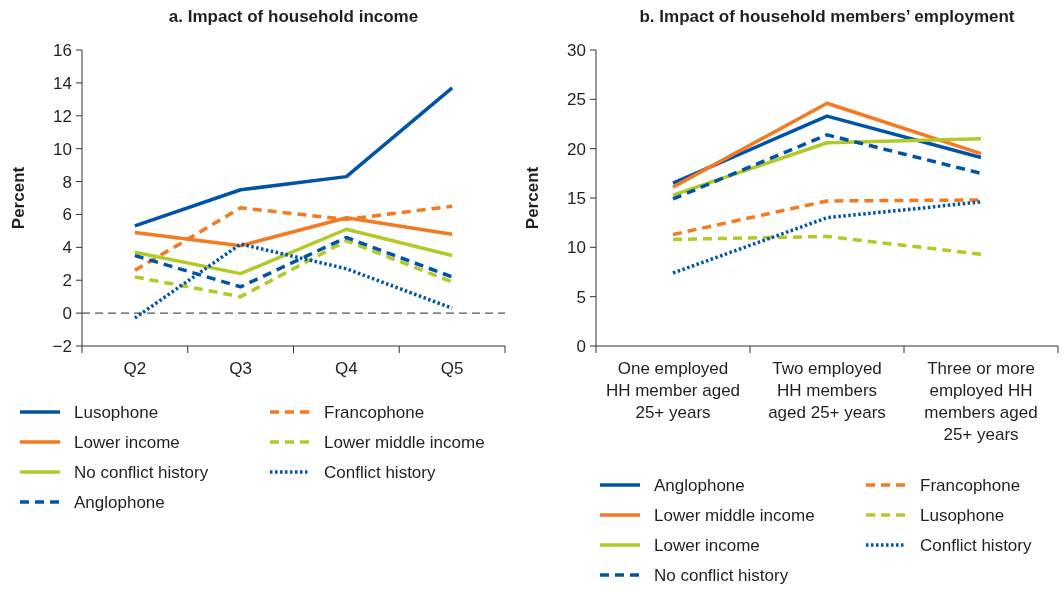 The width and height of the screenshot is (1064, 592). I want to click on y-tick-label: 8, so click(67, 182).